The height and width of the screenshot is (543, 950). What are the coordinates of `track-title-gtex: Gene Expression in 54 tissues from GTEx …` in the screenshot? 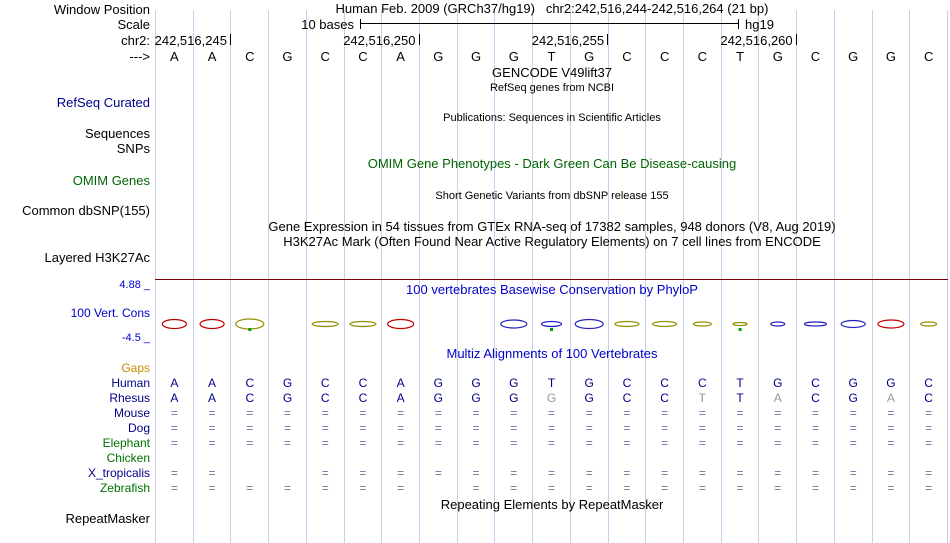 It's located at (552, 226).